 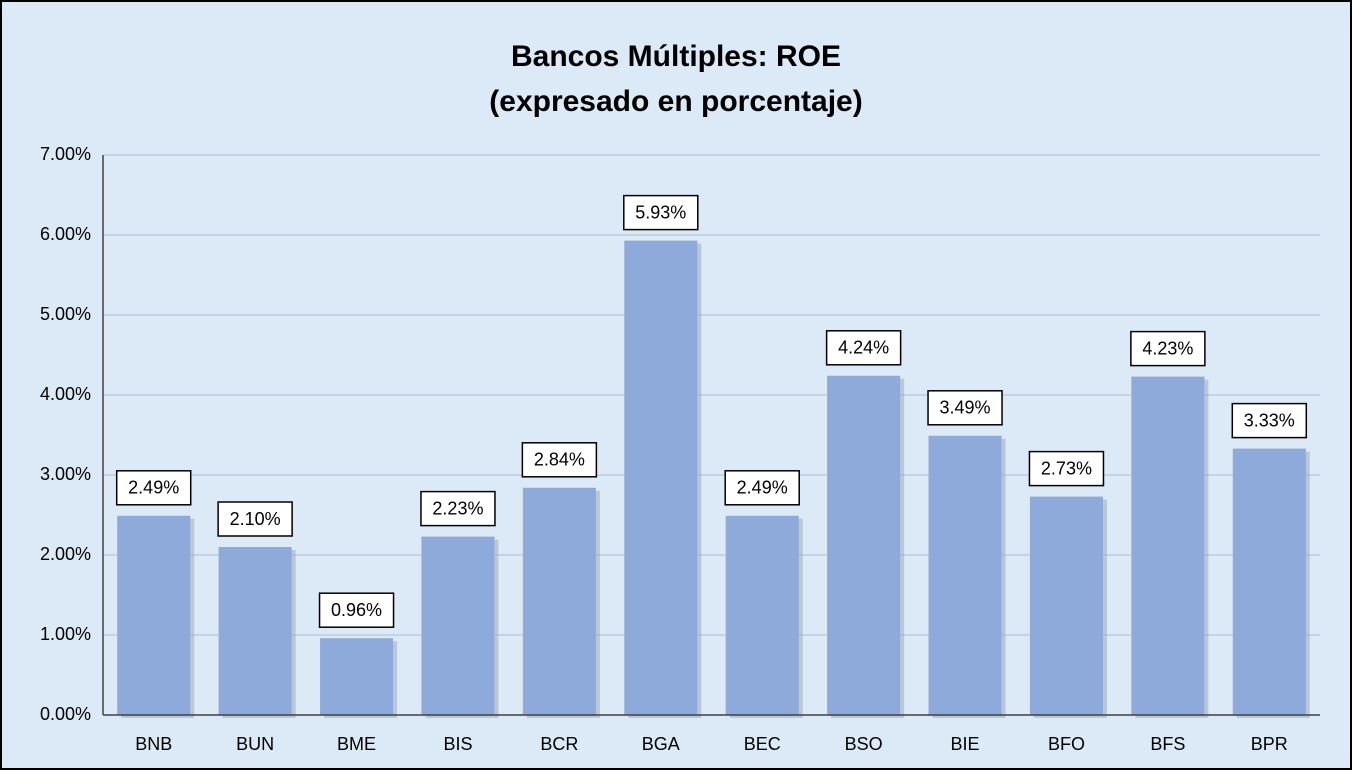 I want to click on data-label: 2.84%, so click(x=559, y=460).